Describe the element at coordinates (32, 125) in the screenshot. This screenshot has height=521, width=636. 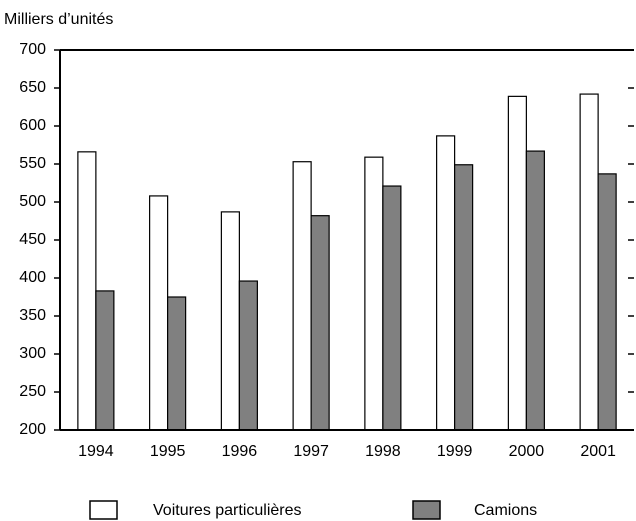
I see `y-tick-label: 600` at that location.